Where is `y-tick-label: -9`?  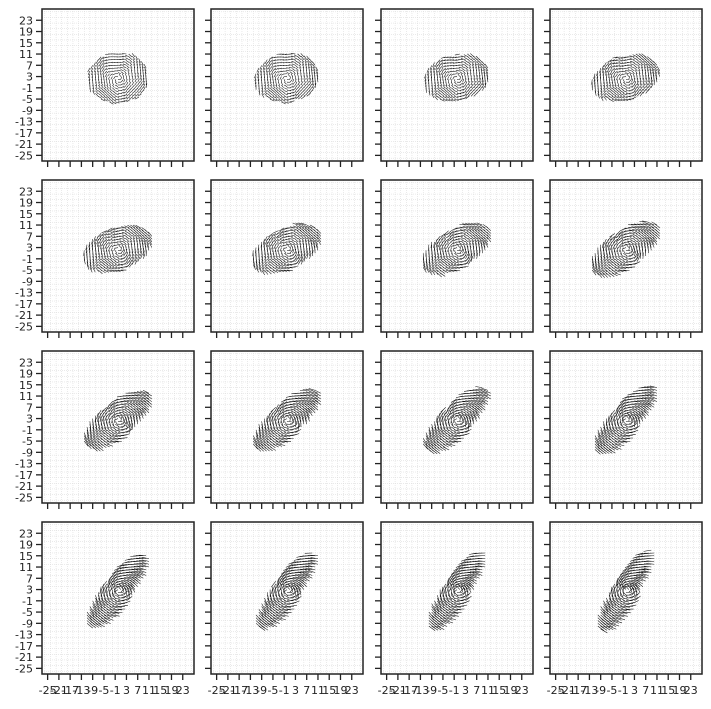
y-tick-label: -9 is located at coordinates (27, 281).